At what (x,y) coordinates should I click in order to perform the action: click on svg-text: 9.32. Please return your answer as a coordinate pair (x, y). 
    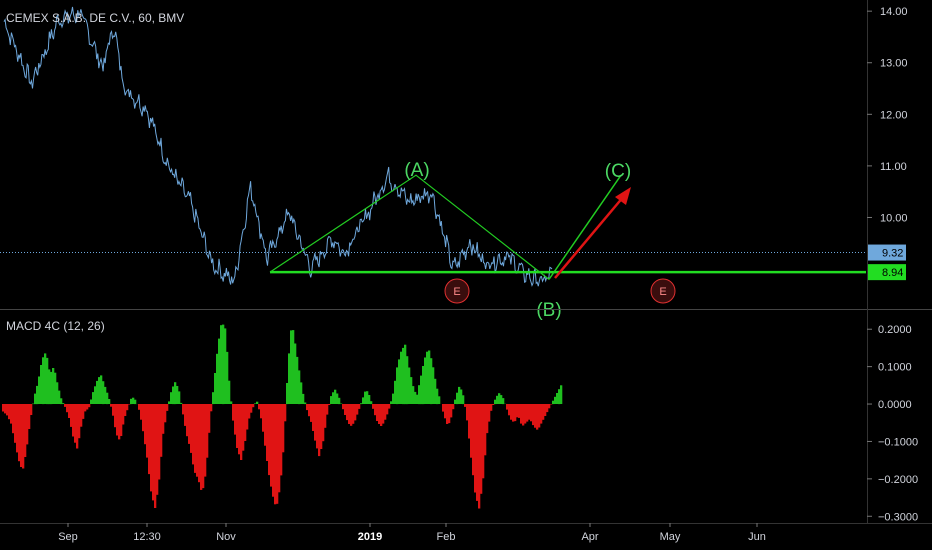
    Looking at the image, I should click on (892, 254).